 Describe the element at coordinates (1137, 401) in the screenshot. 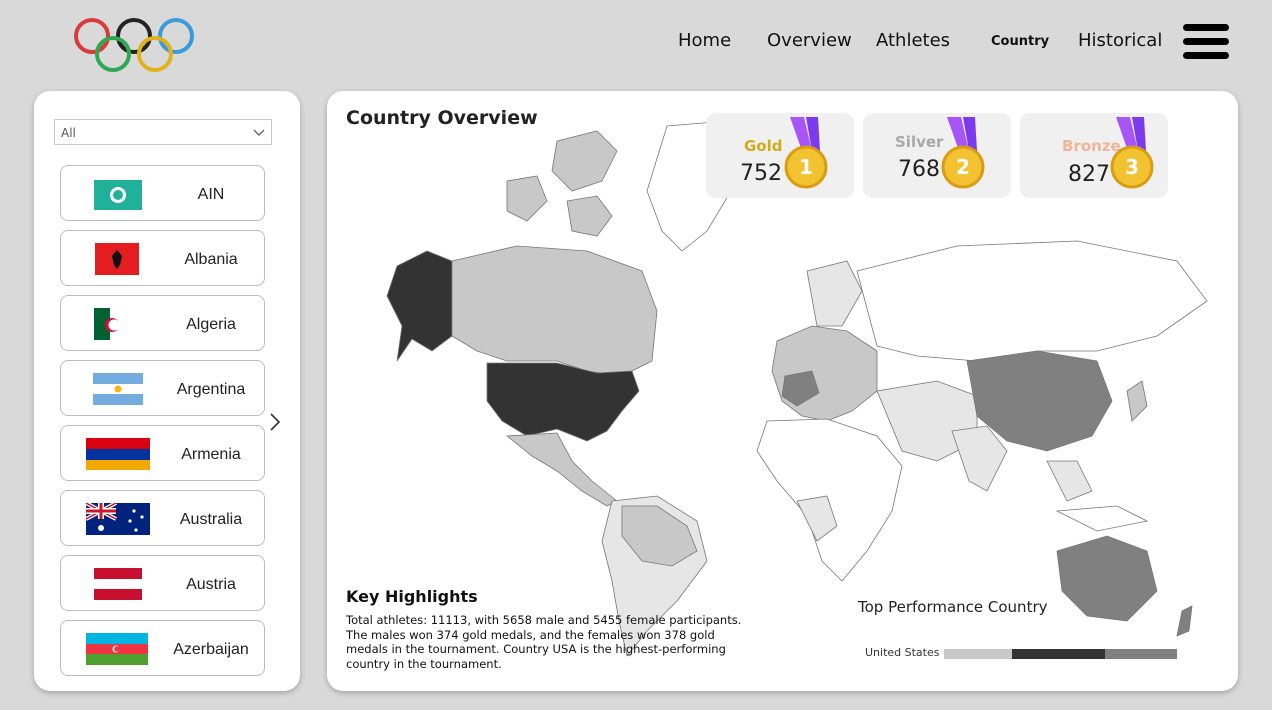

I see `map-region-japan` at that location.